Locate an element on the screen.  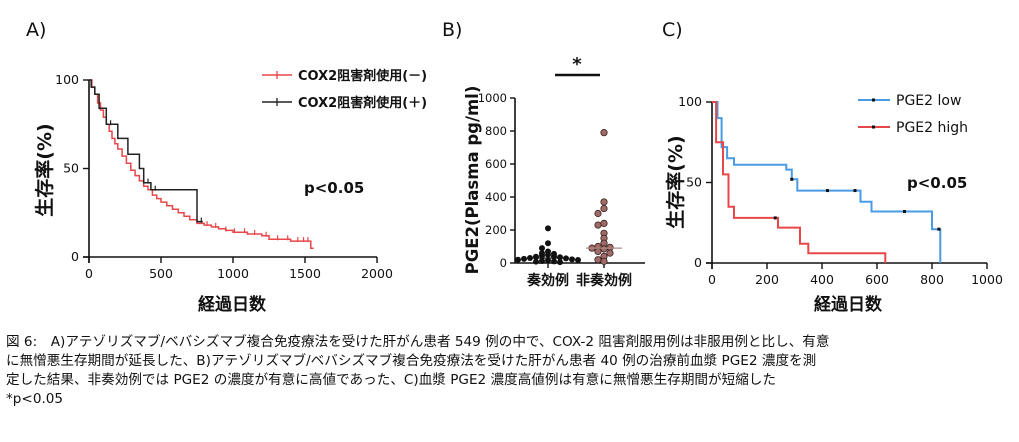
legend-label-pge2-high: PGE2 high is located at coordinates (932, 128).